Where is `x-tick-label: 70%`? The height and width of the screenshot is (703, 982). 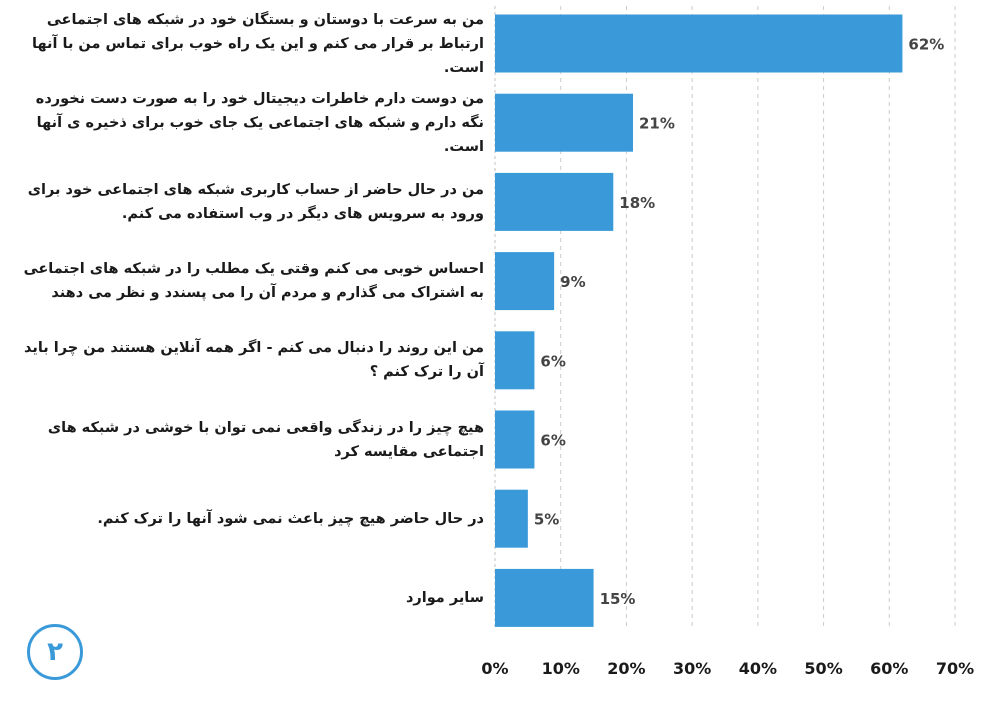 x-tick-label: 70% is located at coordinates (955, 668).